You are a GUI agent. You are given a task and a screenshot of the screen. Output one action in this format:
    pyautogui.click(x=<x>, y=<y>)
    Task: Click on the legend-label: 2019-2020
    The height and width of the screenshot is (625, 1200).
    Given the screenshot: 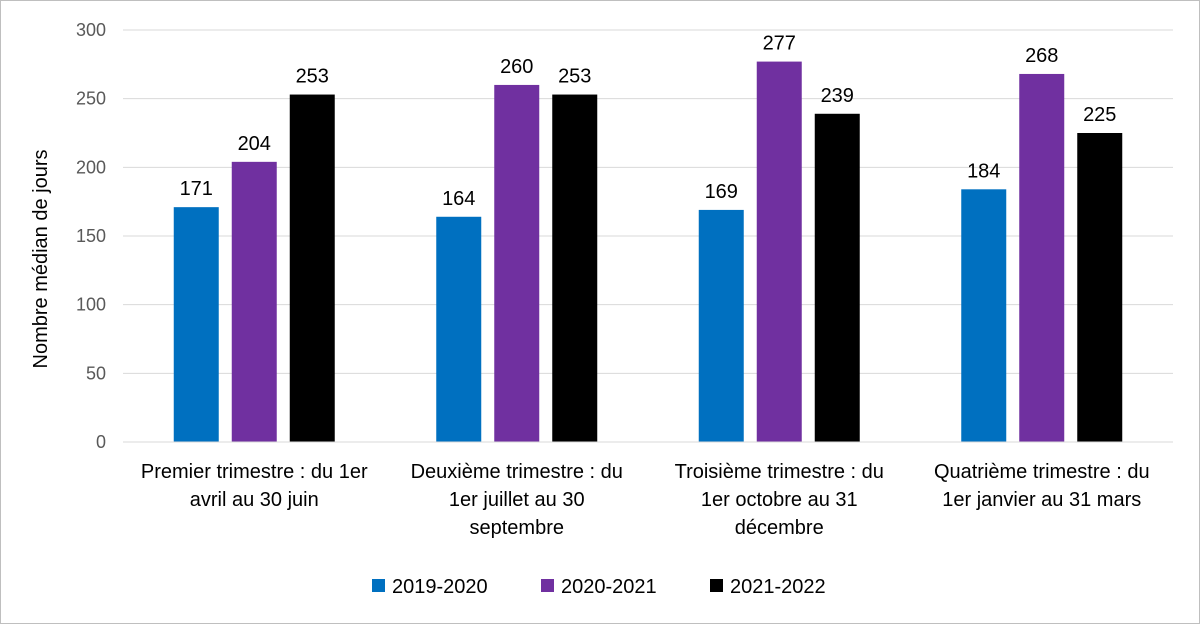 What is the action you would take?
    pyautogui.click(x=440, y=587)
    